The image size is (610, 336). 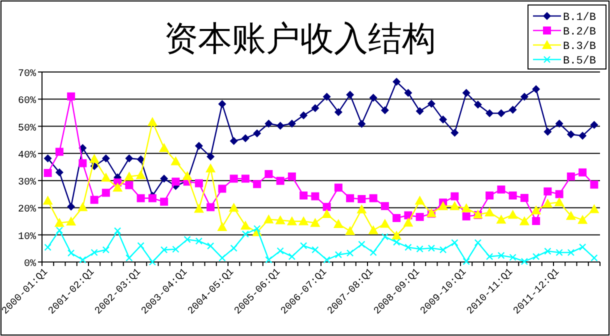 I want to click on y-tick-label: 50%, so click(x=27, y=128).